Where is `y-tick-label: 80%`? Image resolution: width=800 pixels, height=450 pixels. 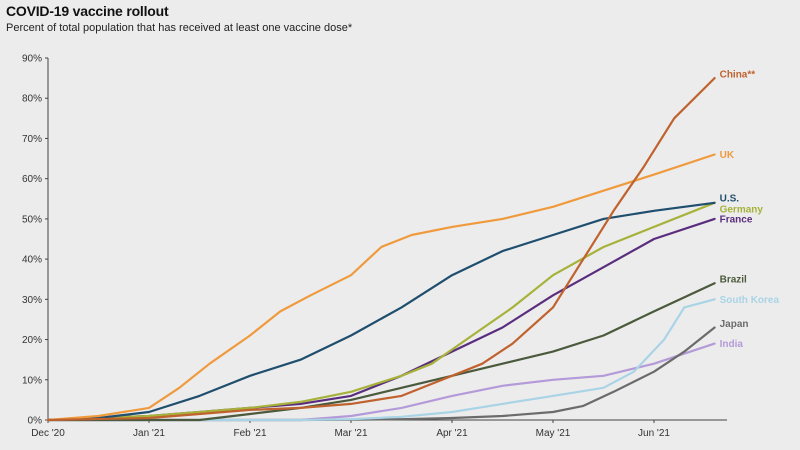 y-tick-label: 80% is located at coordinates (32, 99).